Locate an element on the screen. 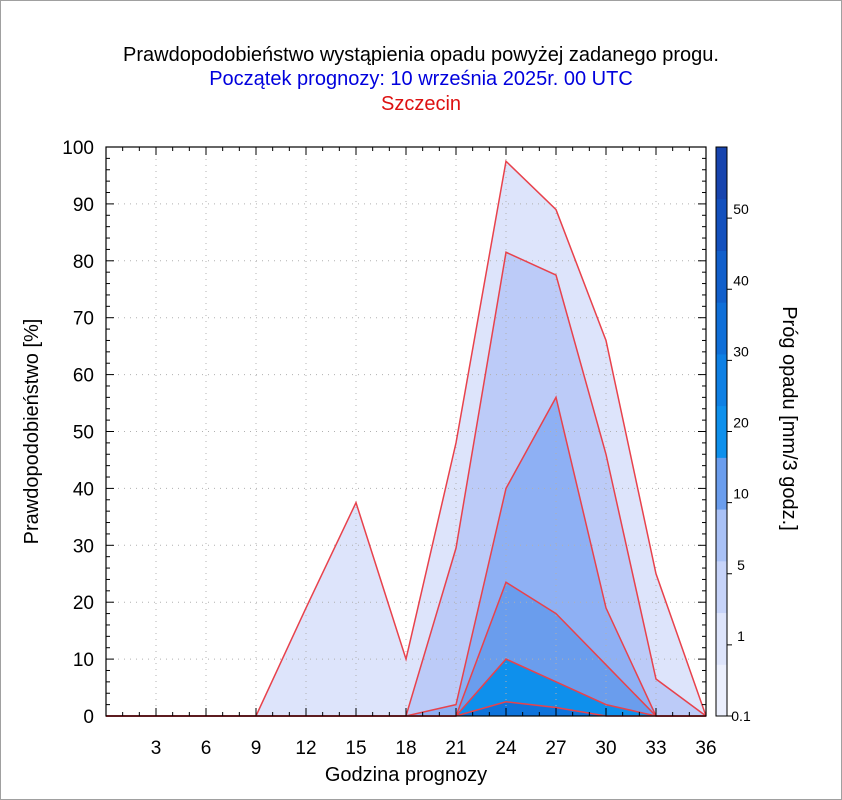  y-tick-label: 90 is located at coordinates (83, 205).